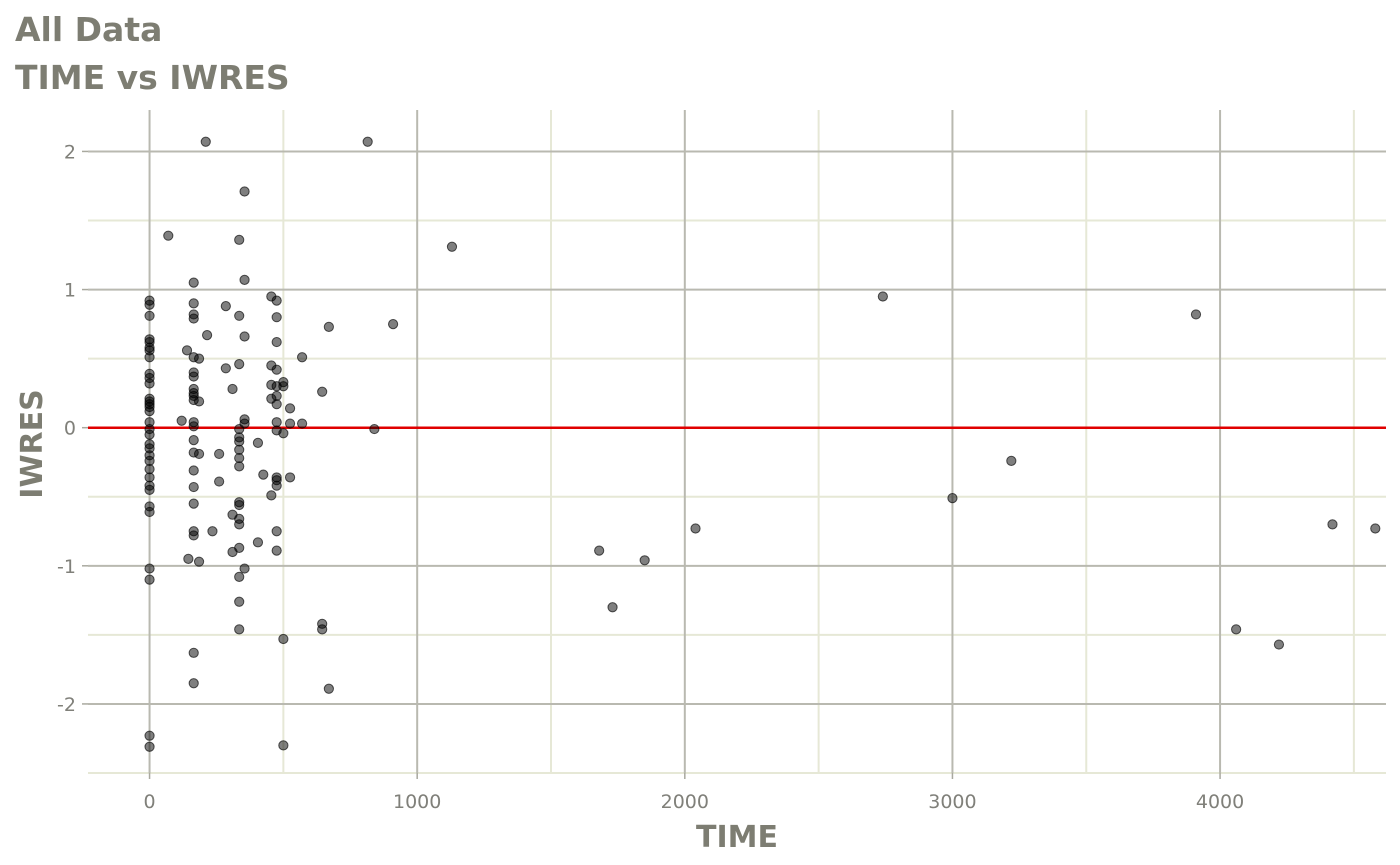  Describe the element at coordinates (737, 837) in the screenshot. I see `x-axis-title: TIME` at that location.